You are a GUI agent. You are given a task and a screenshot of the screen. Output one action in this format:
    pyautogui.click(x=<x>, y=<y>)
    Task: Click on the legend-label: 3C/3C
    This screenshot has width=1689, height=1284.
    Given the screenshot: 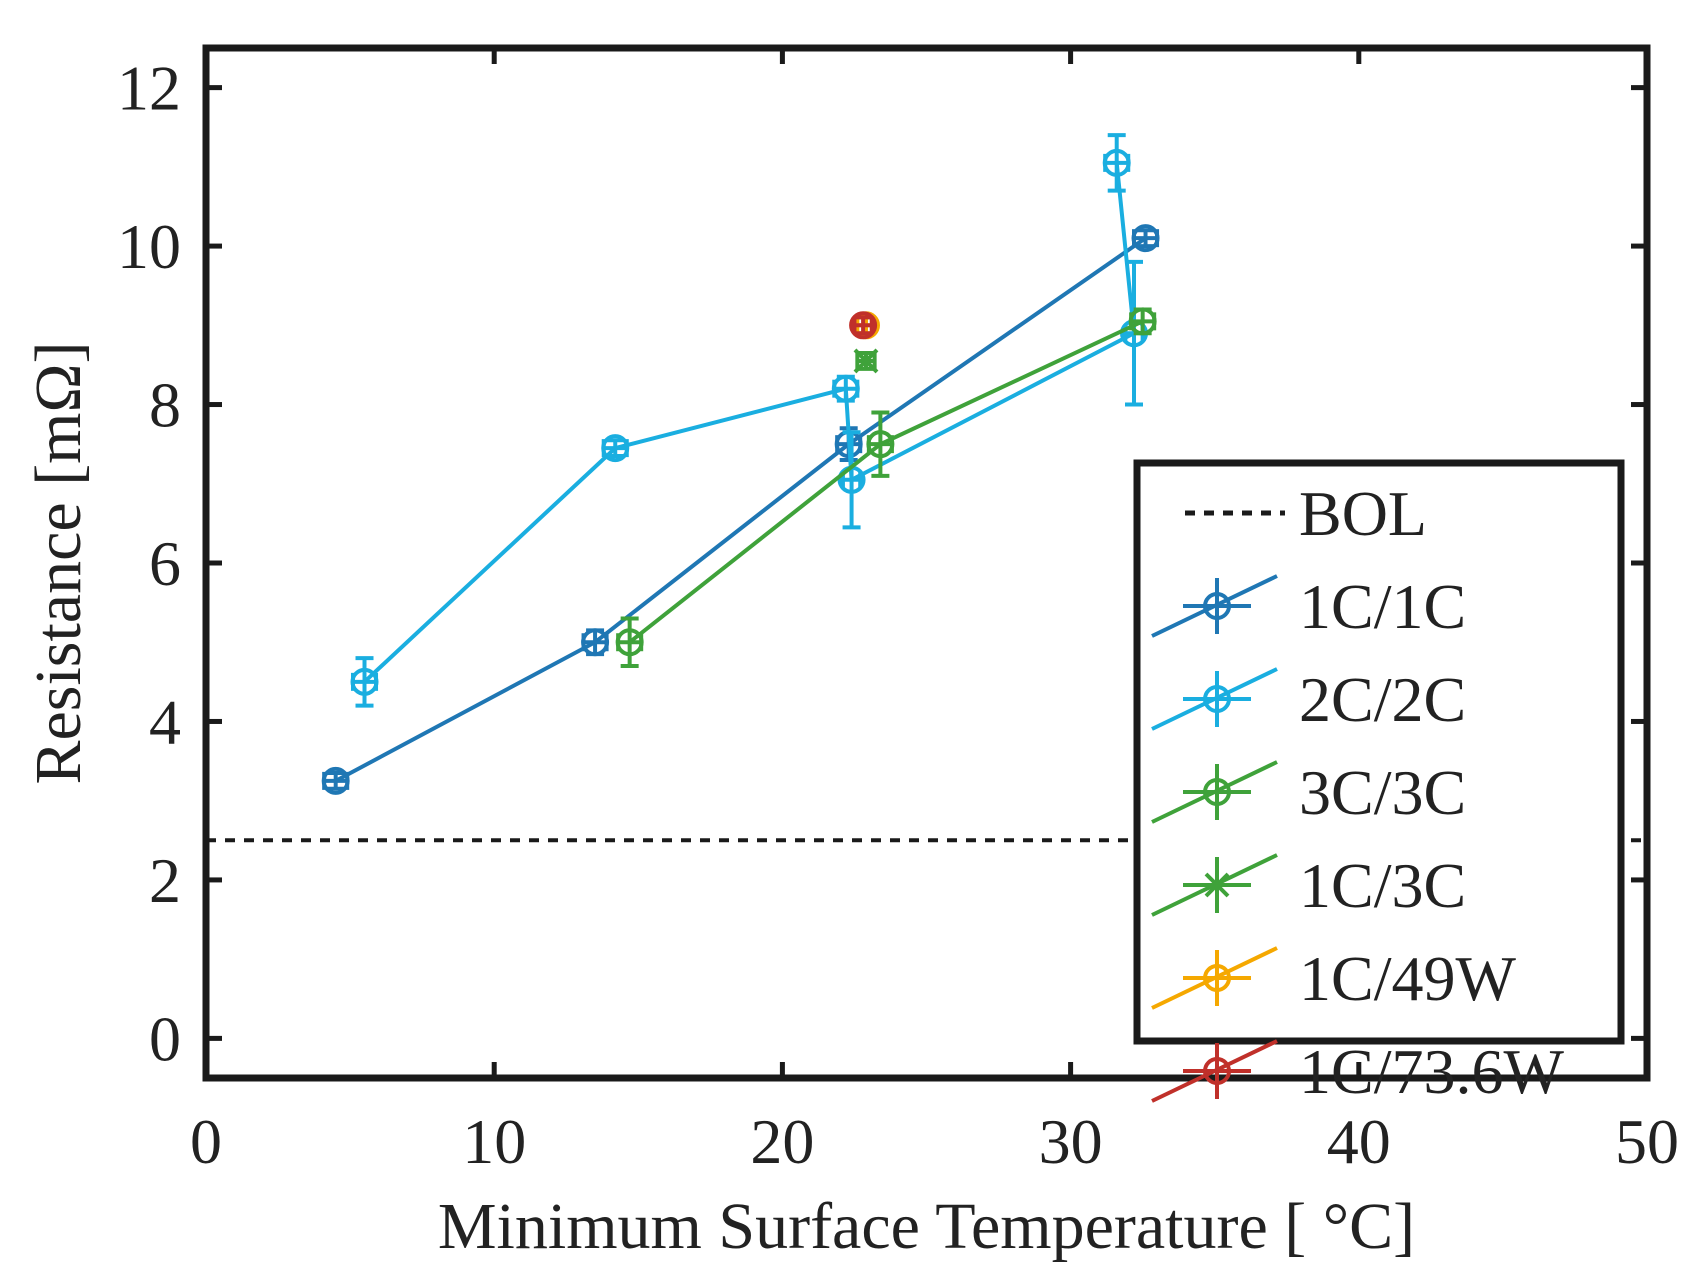 What is the action you would take?
    pyautogui.click(x=1382, y=792)
    